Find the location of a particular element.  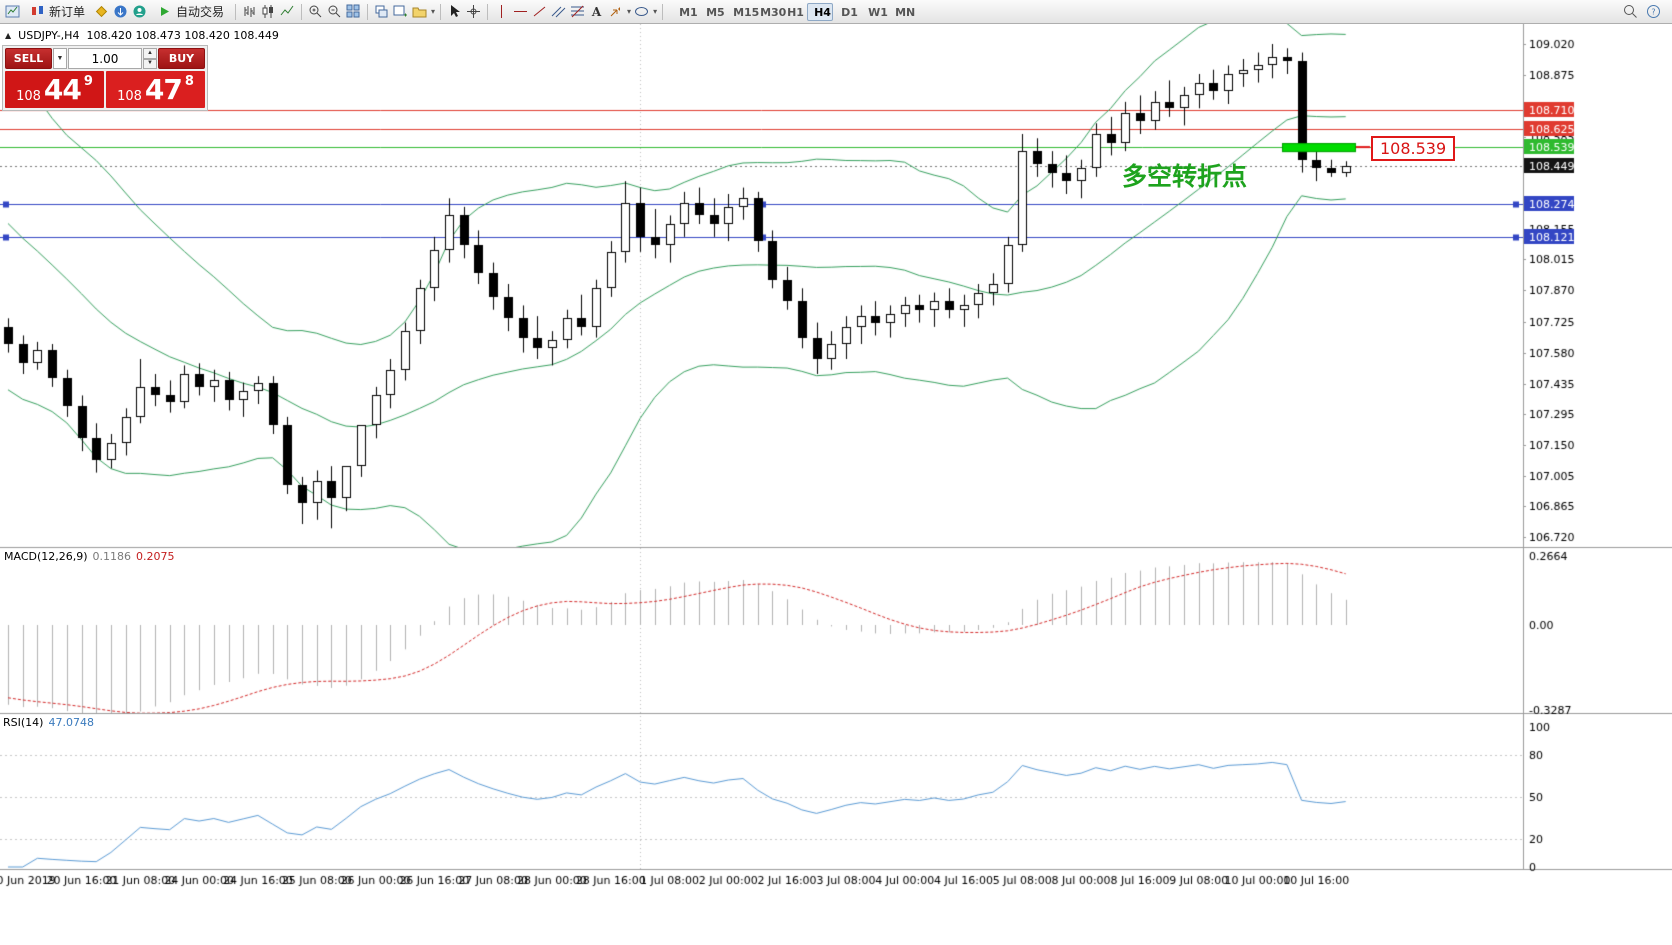

rsi-value: 47.0748 is located at coordinates (71, 722).